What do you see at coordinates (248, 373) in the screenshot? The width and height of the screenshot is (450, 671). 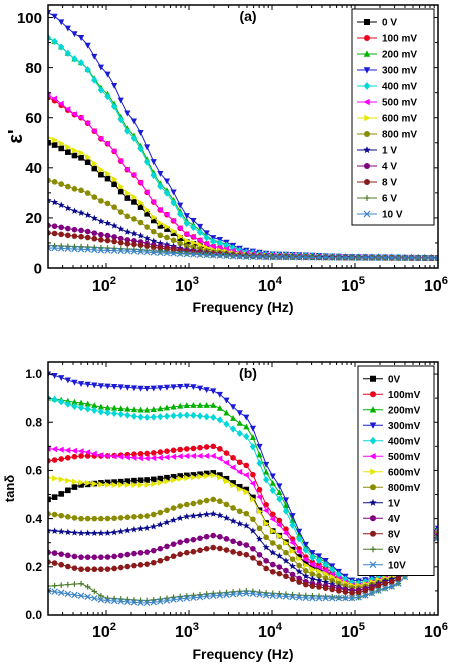 I see `panel-label: (b)` at bounding box center [248, 373].